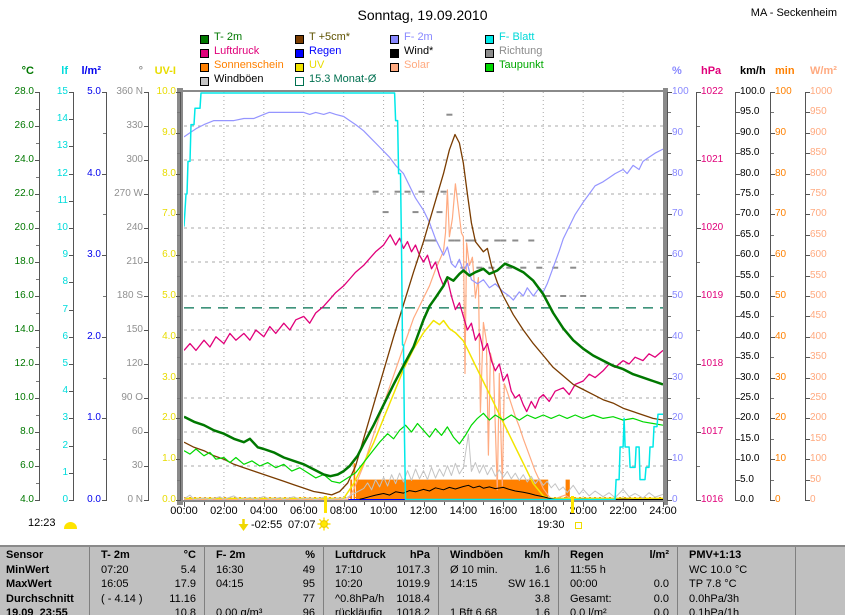  I want to click on legend-item-f-2m: F- 2m, so click(411, 40).